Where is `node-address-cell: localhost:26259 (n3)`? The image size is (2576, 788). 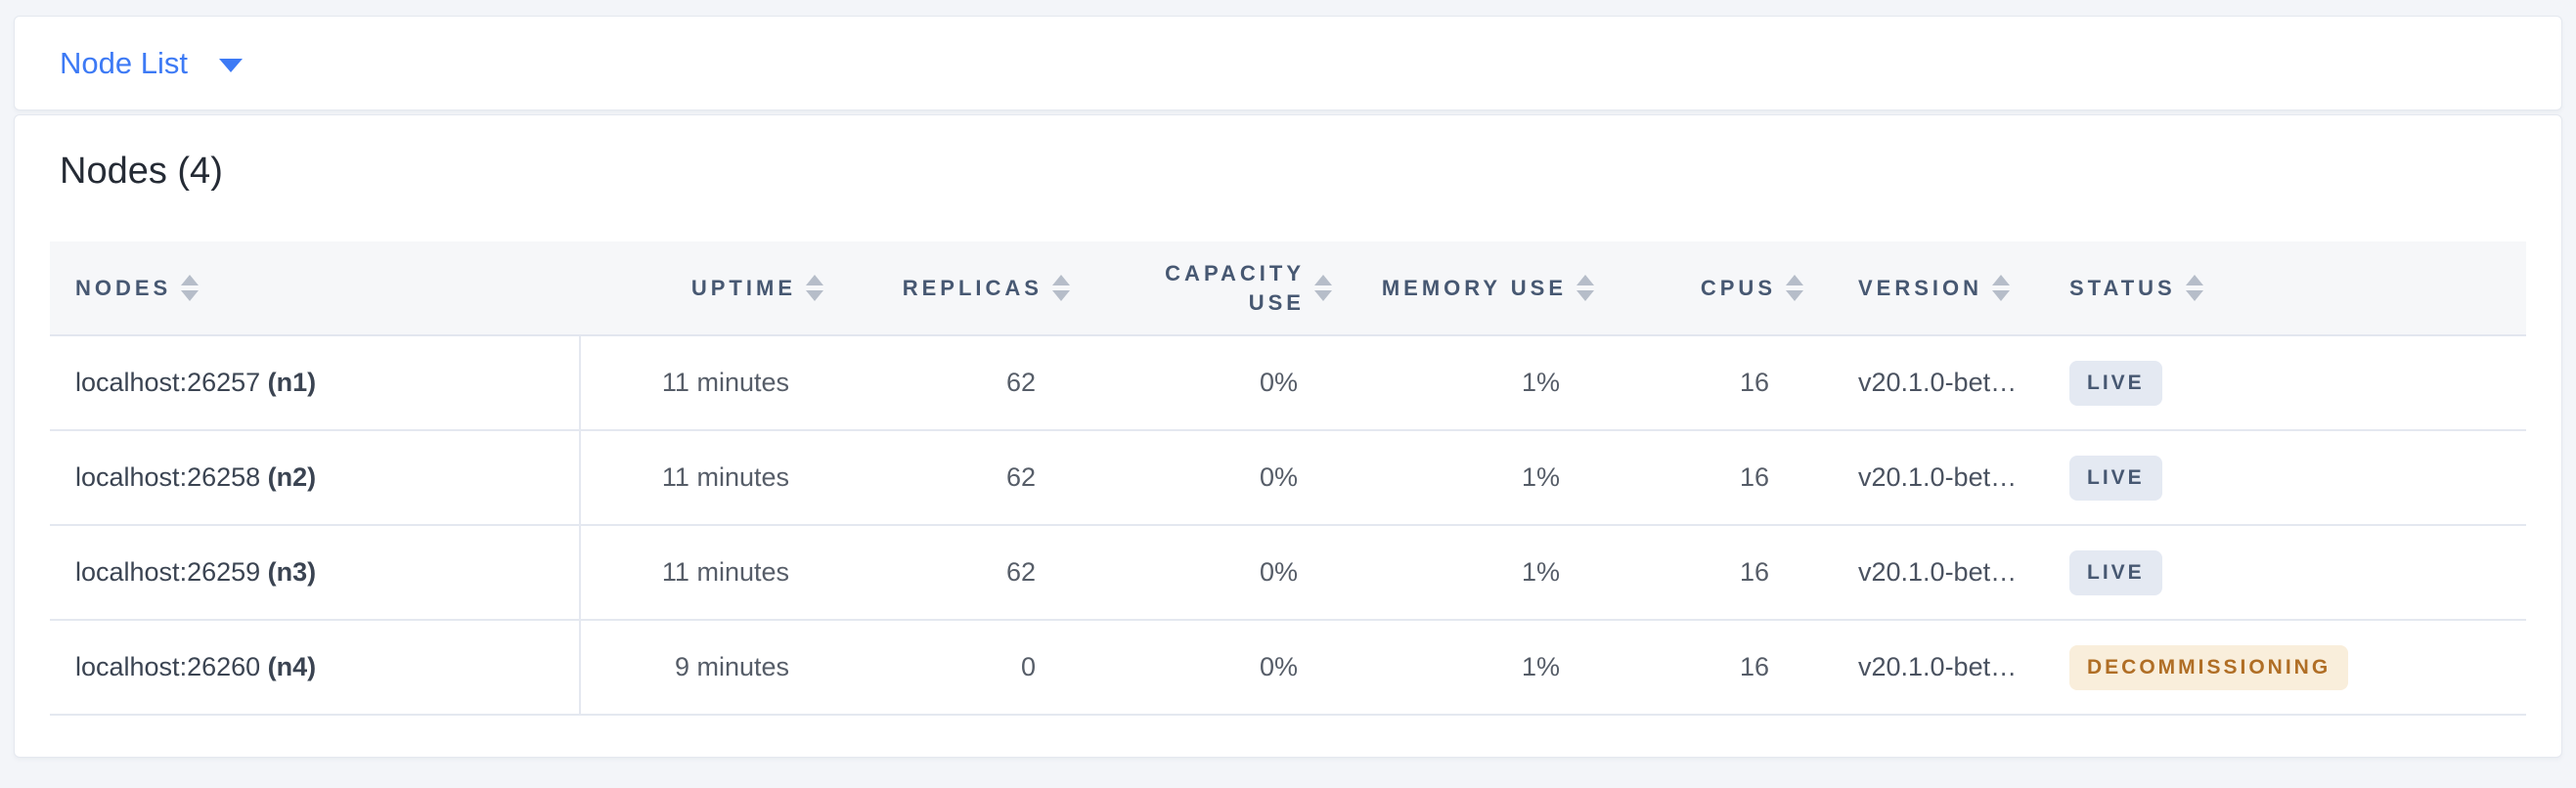 node-address-cell: localhost:26259 (n3) is located at coordinates (315, 573).